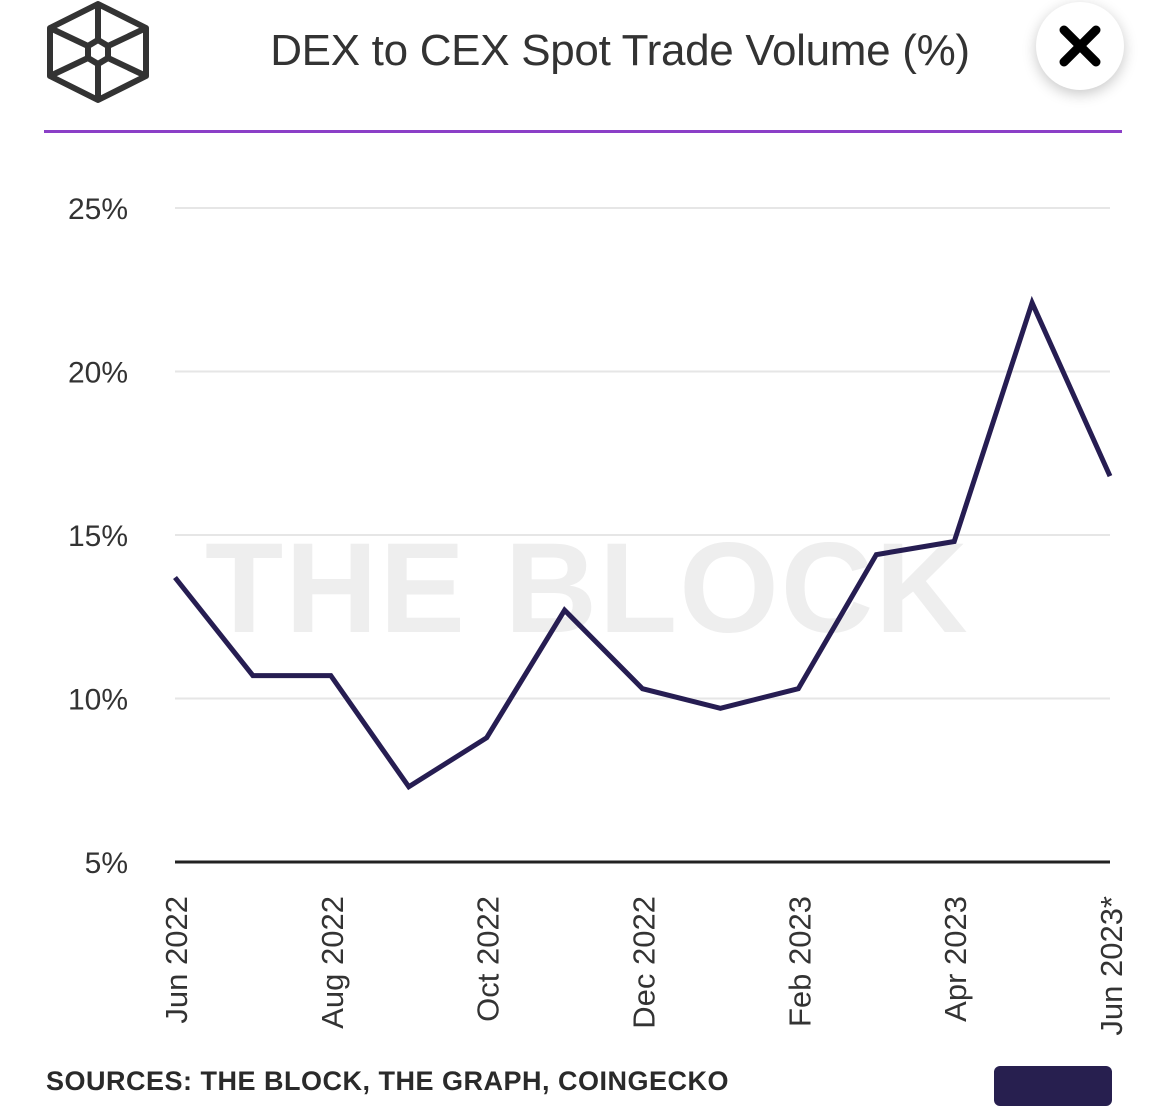  I want to click on x-tick-label: Dec 2022, so click(644, 962).